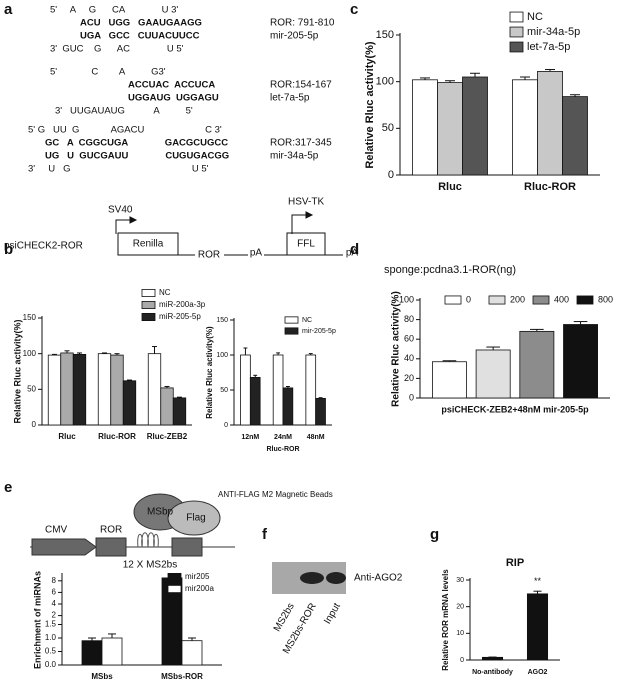 This screenshot has height=689, width=629. What do you see at coordinates (120, 210) in the screenshot?
I see `promoter-label: SV40` at bounding box center [120, 210].